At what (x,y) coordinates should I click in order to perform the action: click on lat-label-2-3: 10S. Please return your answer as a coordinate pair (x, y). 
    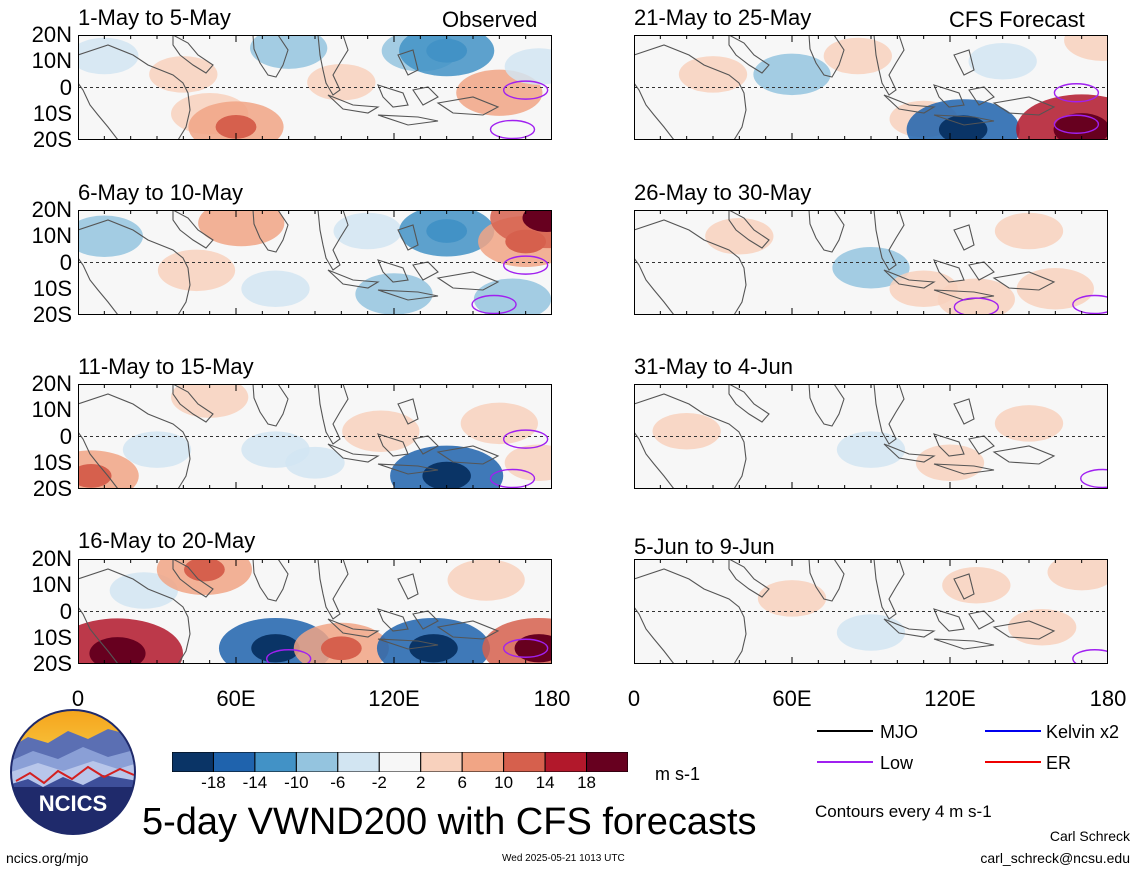
    Looking at the image, I should click on (52, 462).